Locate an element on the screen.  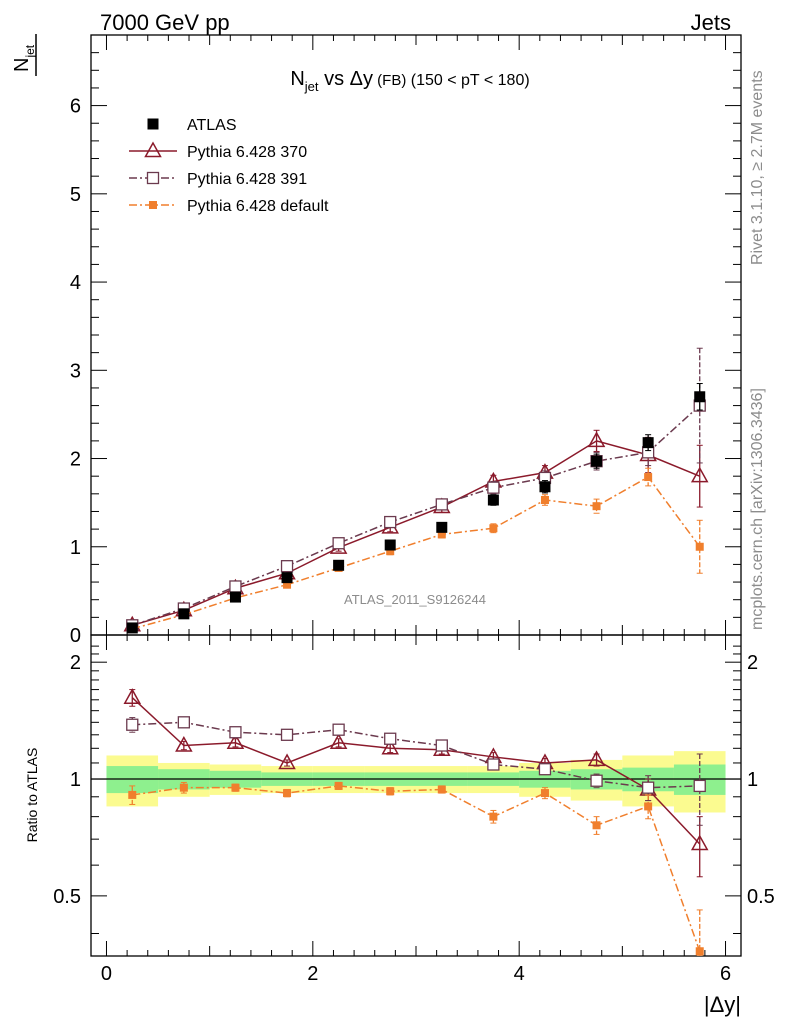
main-ylabel: Njet is located at coordinates (24, 55).